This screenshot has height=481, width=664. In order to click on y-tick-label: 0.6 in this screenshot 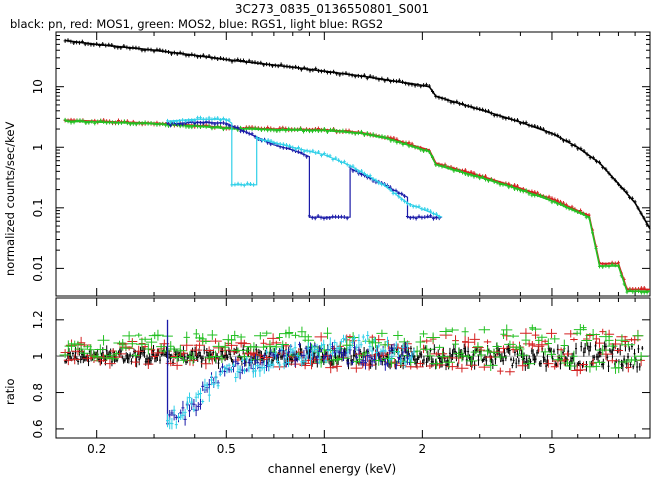, I will do `click(38, 428)`.